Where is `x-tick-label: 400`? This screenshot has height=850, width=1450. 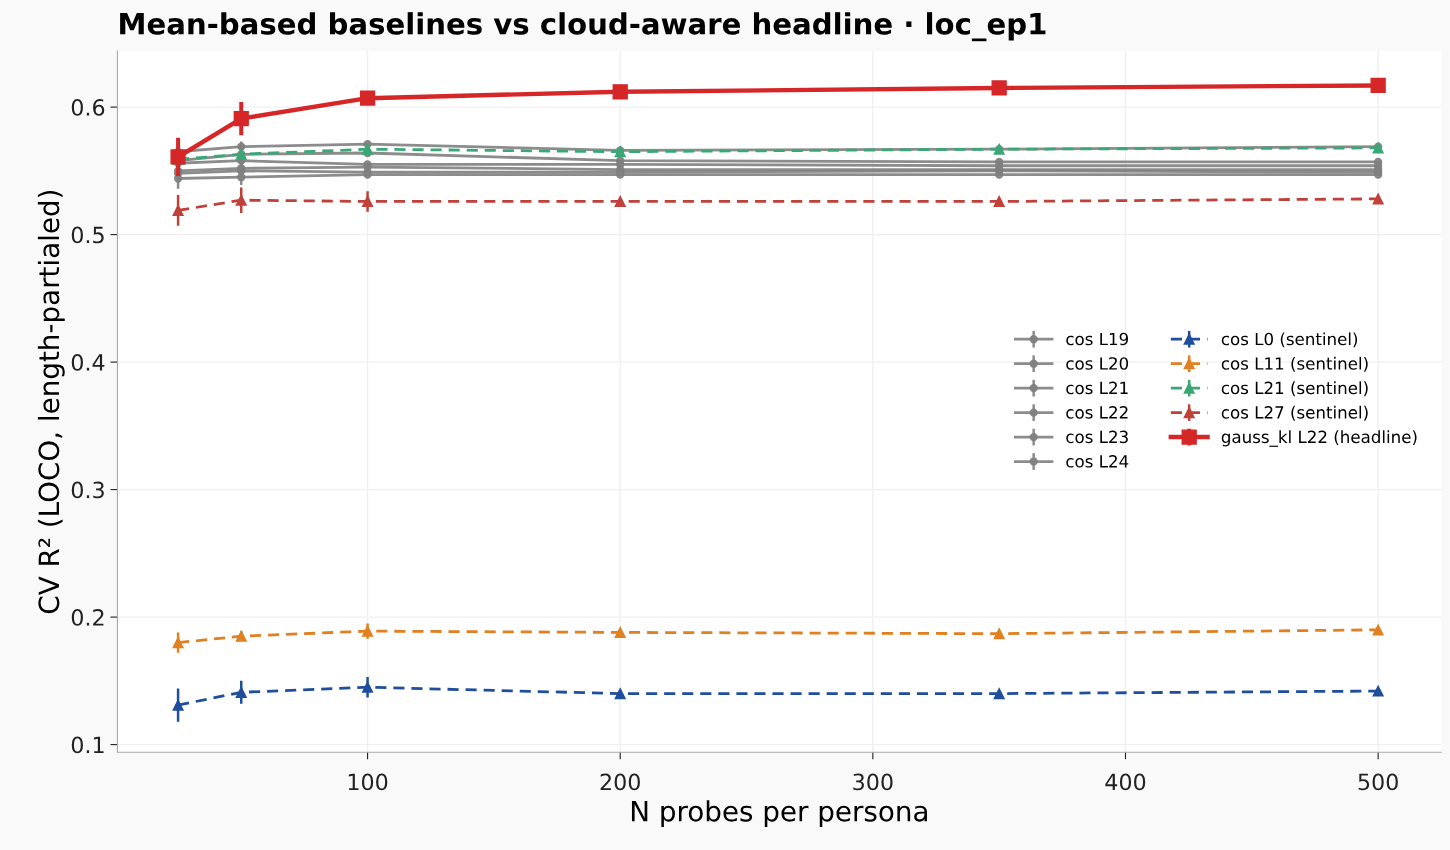
x-tick-label: 400 is located at coordinates (1125, 782).